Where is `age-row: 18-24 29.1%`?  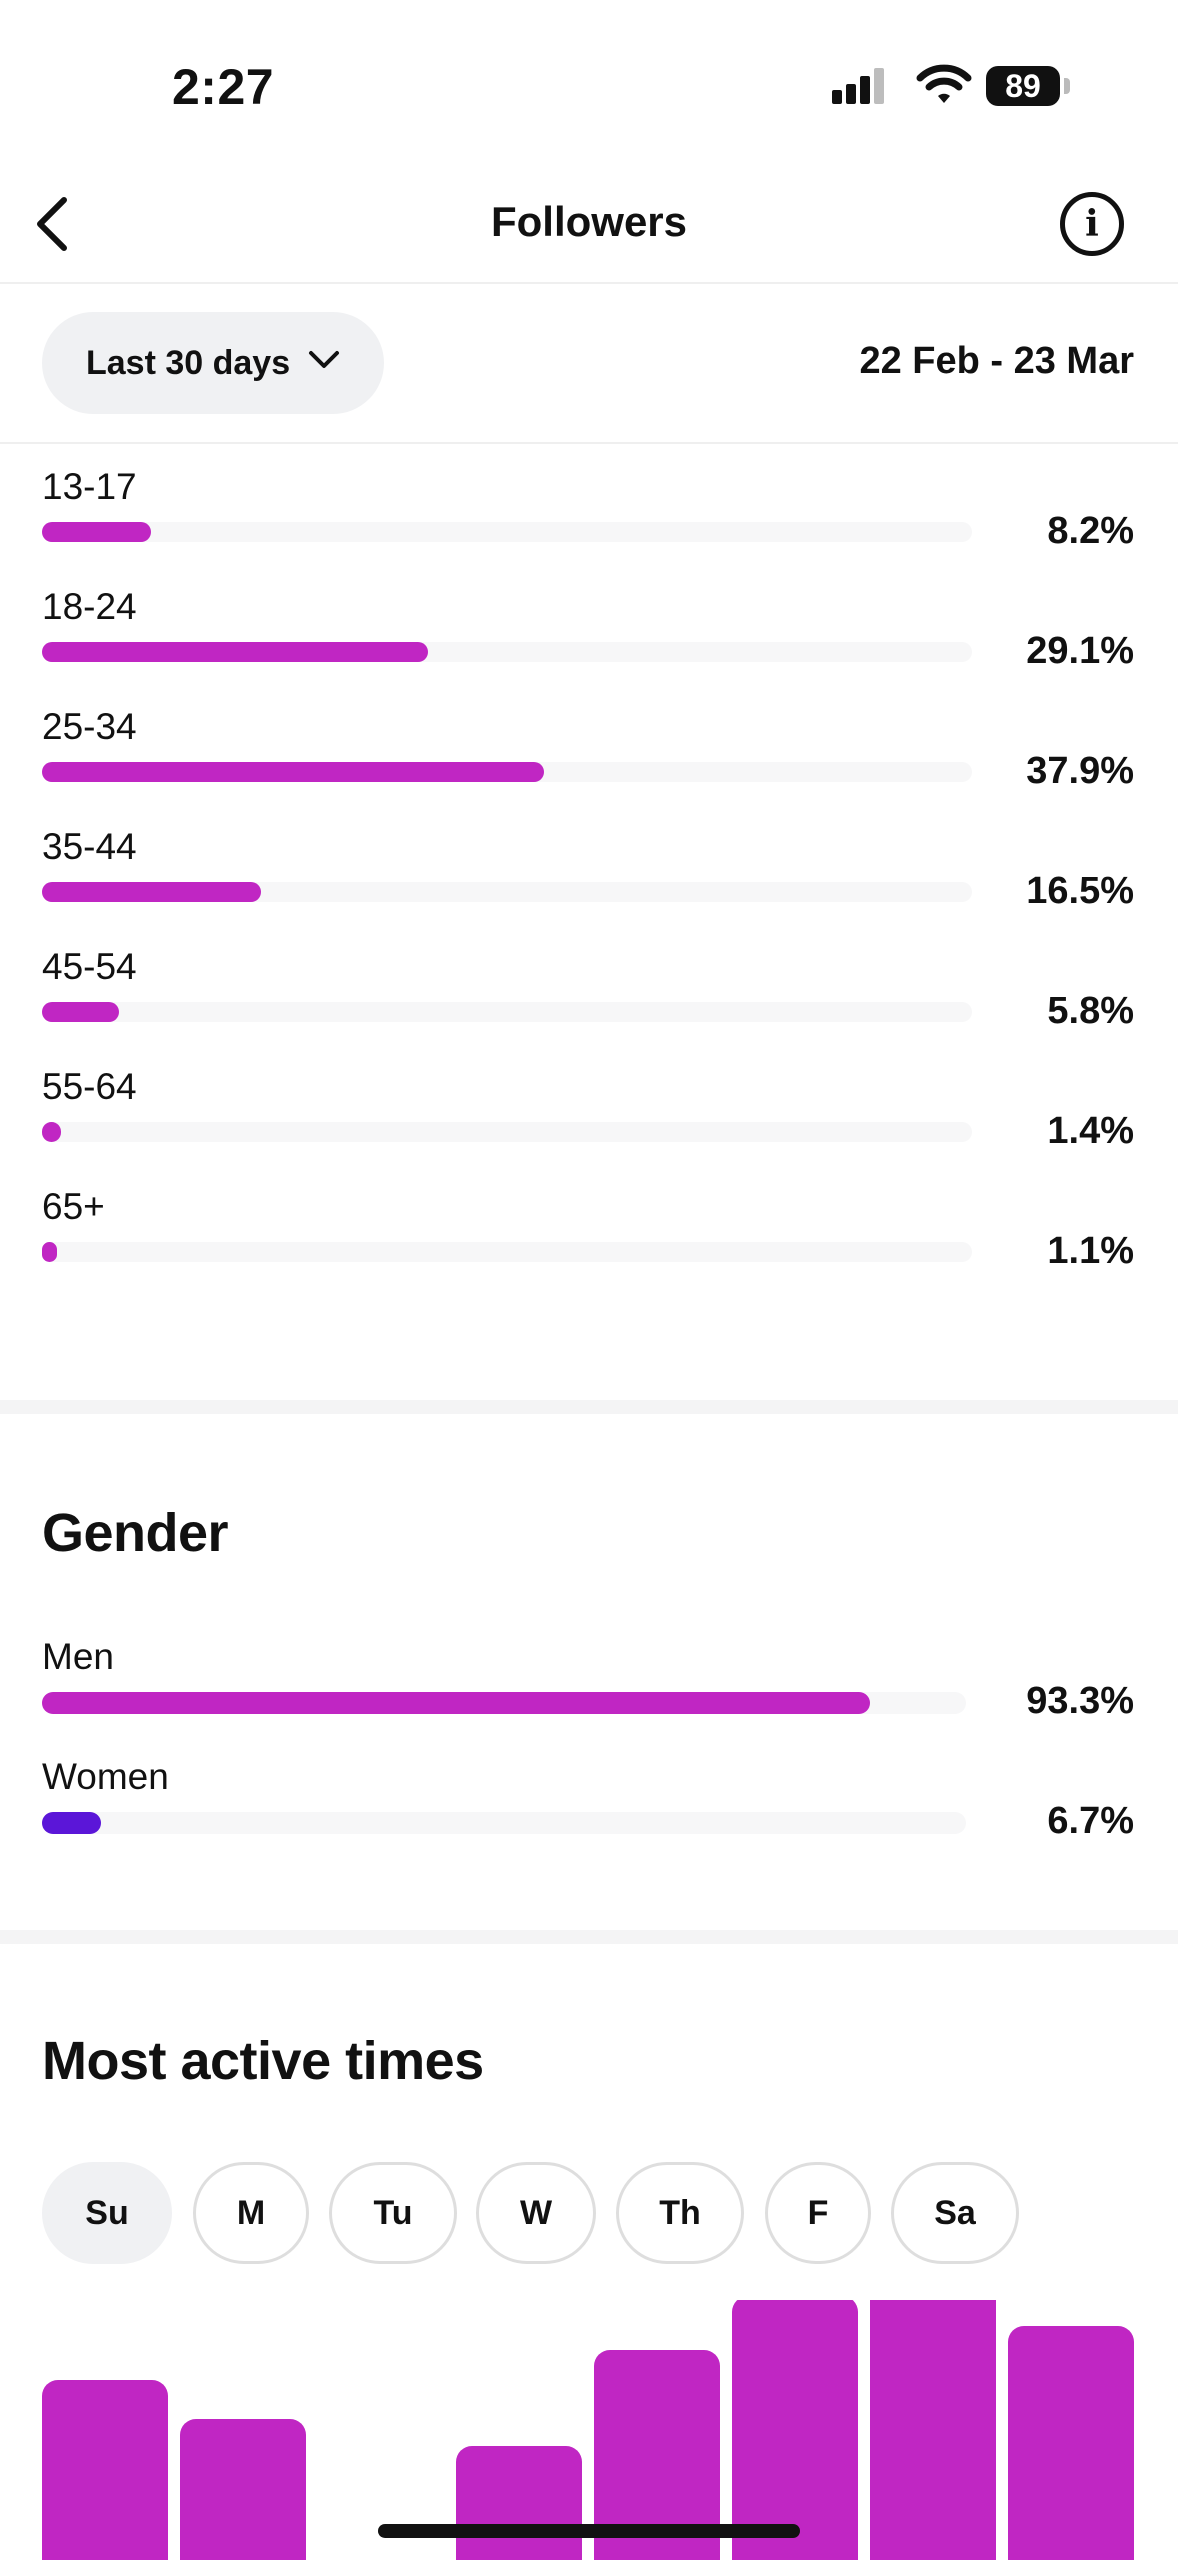
age-row: 18-24 29.1% is located at coordinates (589, 646).